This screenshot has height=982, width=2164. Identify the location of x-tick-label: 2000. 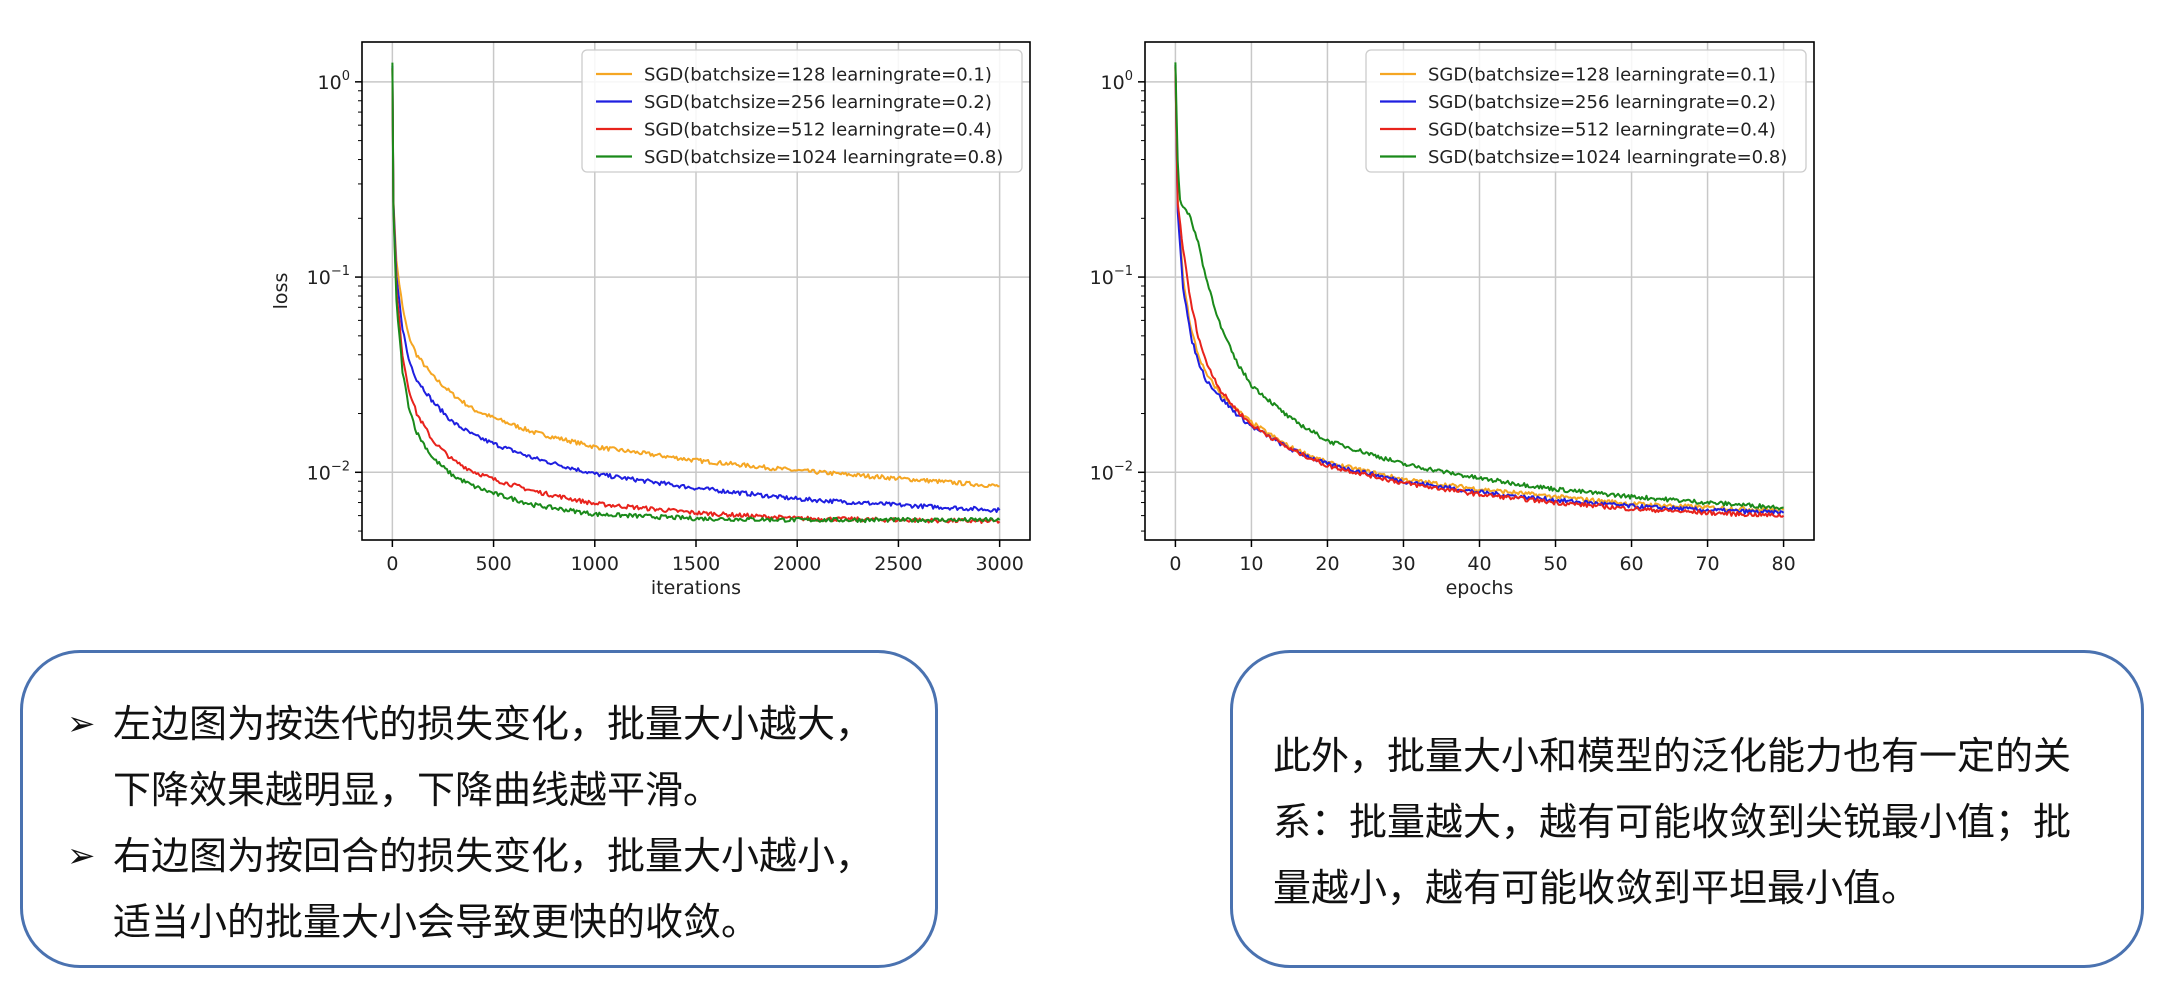
(797, 564).